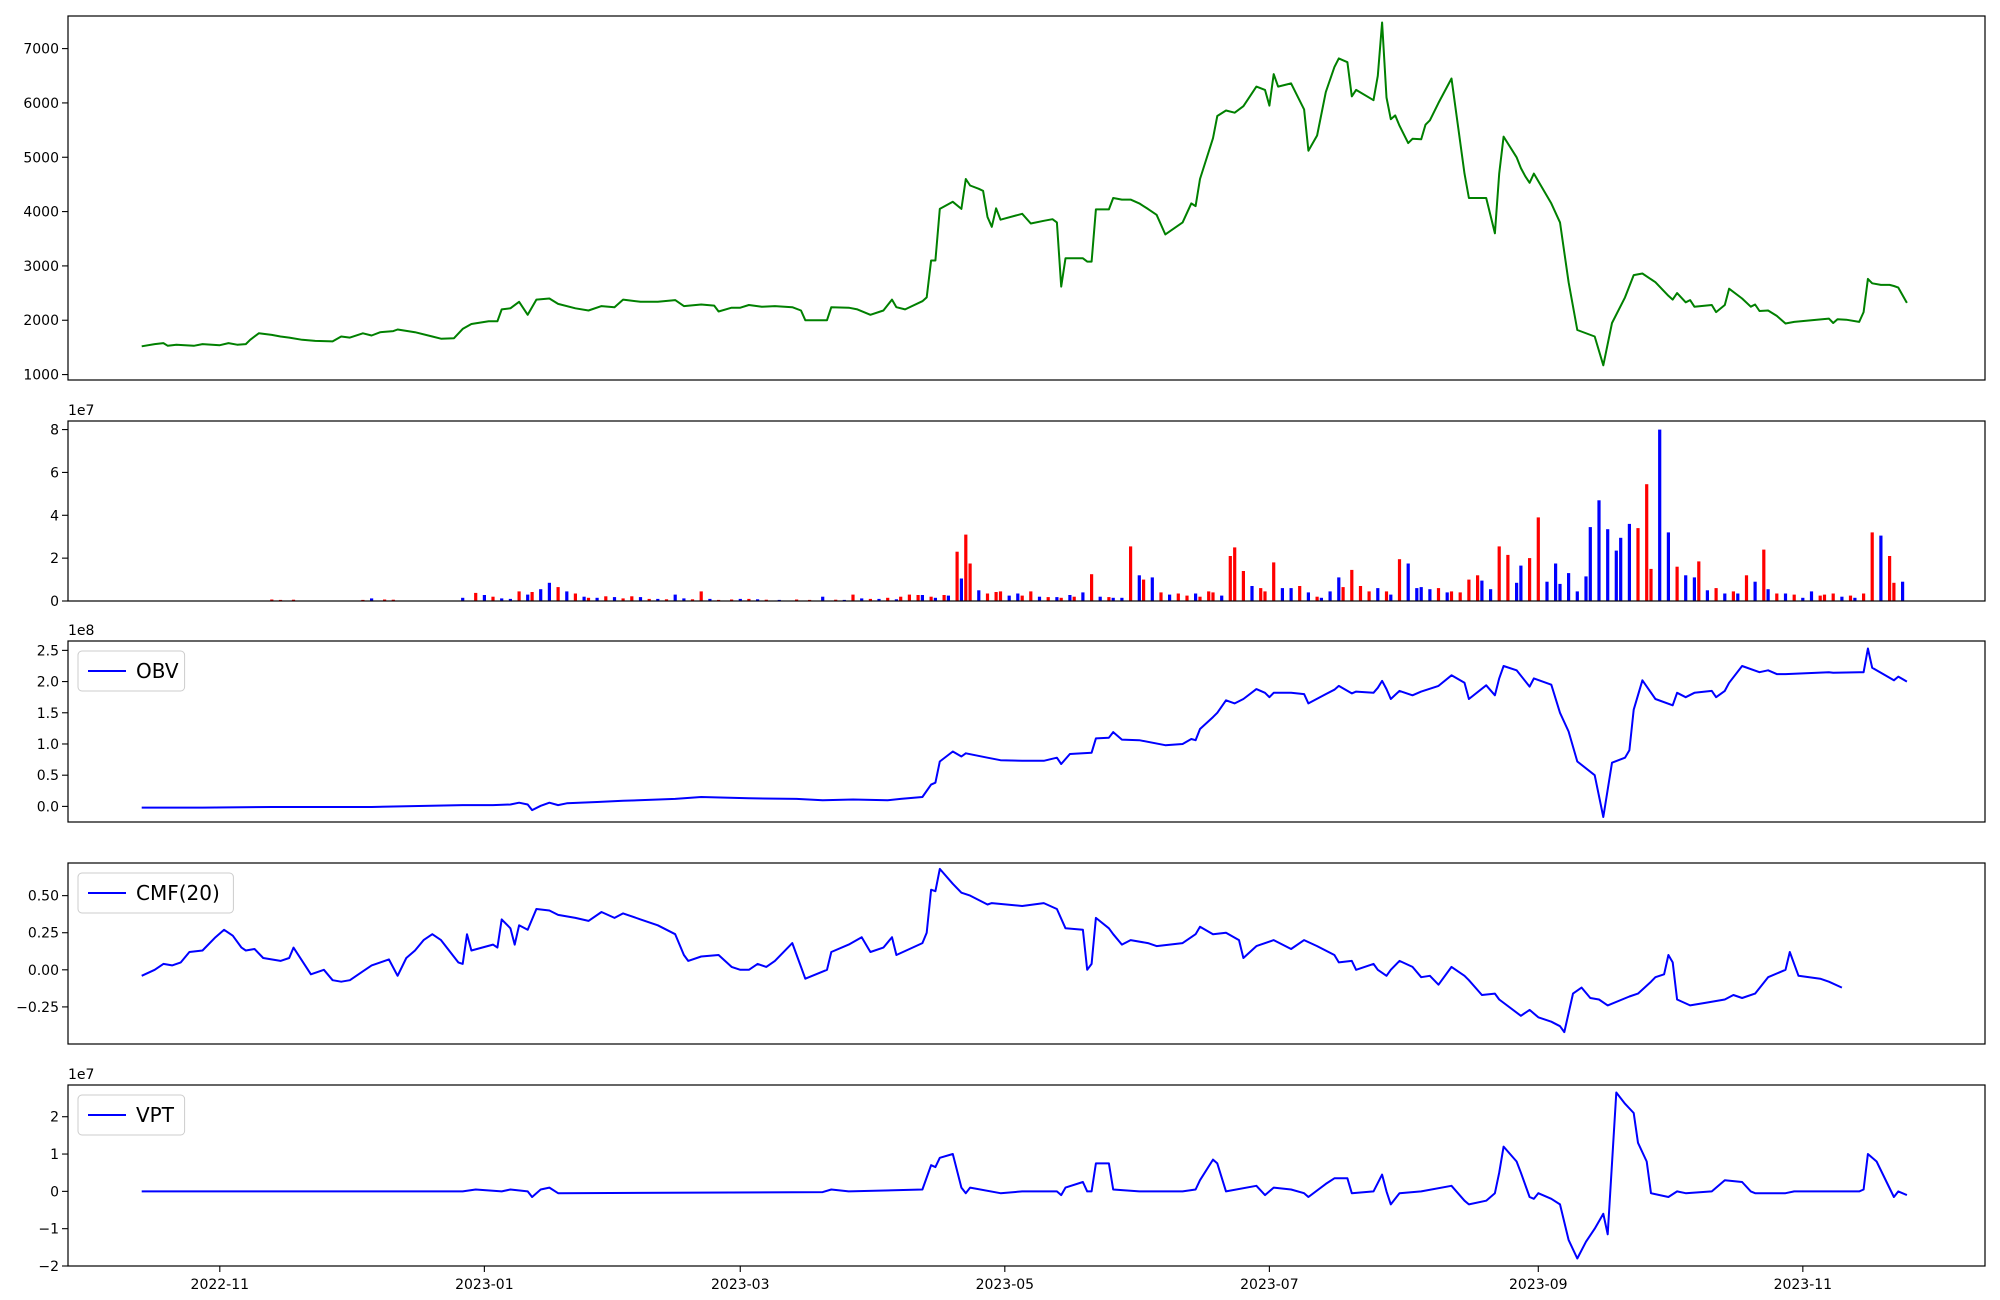 The width and height of the screenshot is (2000, 1300). What do you see at coordinates (1269, 1285) in the screenshot?
I see `x-tick-label: 2023-07` at bounding box center [1269, 1285].